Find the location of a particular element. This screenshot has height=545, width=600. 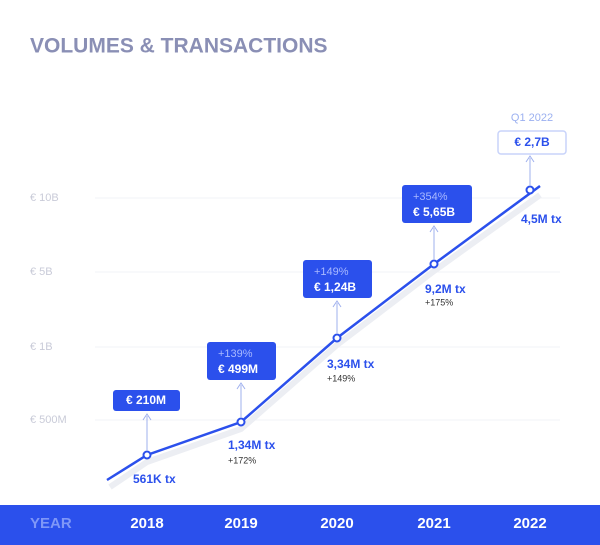

y-label: € 500M is located at coordinates (48, 420).